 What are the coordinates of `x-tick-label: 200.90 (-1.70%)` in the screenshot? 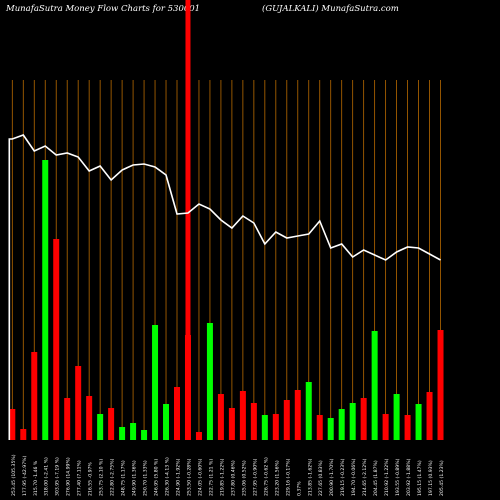 It's located at (332, 477).